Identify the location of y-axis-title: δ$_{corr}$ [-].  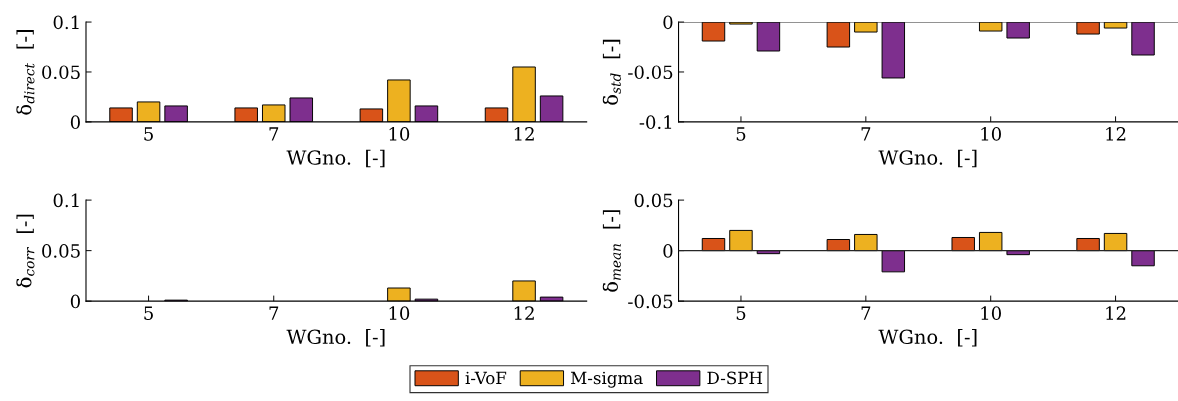
(25, 251).